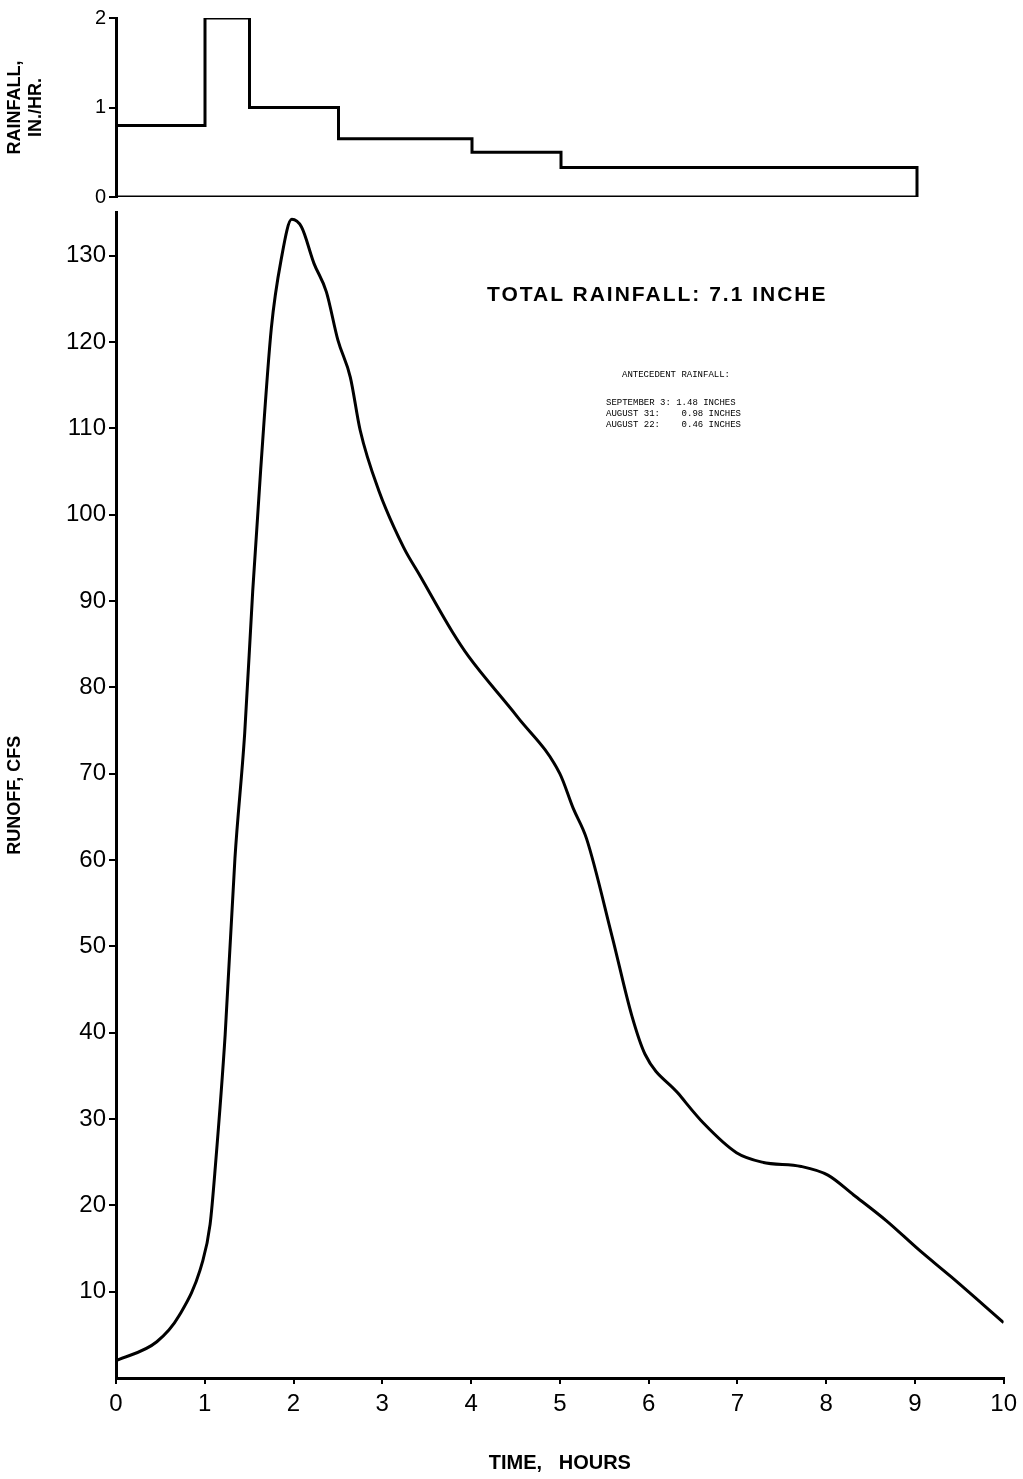 The width and height of the screenshot is (1023, 1479). Describe the element at coordinates (674, 414) in the screenshot. I see `annotation: AUGUST 31: 0.98 INCHES` at that location.